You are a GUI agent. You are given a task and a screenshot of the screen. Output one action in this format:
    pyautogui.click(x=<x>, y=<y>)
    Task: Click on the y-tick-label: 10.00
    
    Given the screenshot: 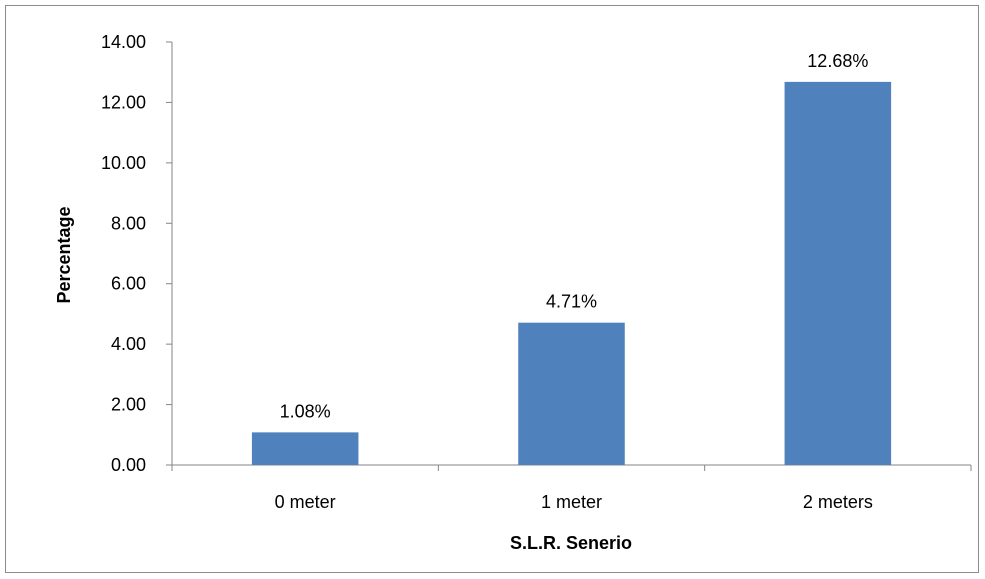 What is the action you would take?
    pyautogui.click(x=123, y=163)
    